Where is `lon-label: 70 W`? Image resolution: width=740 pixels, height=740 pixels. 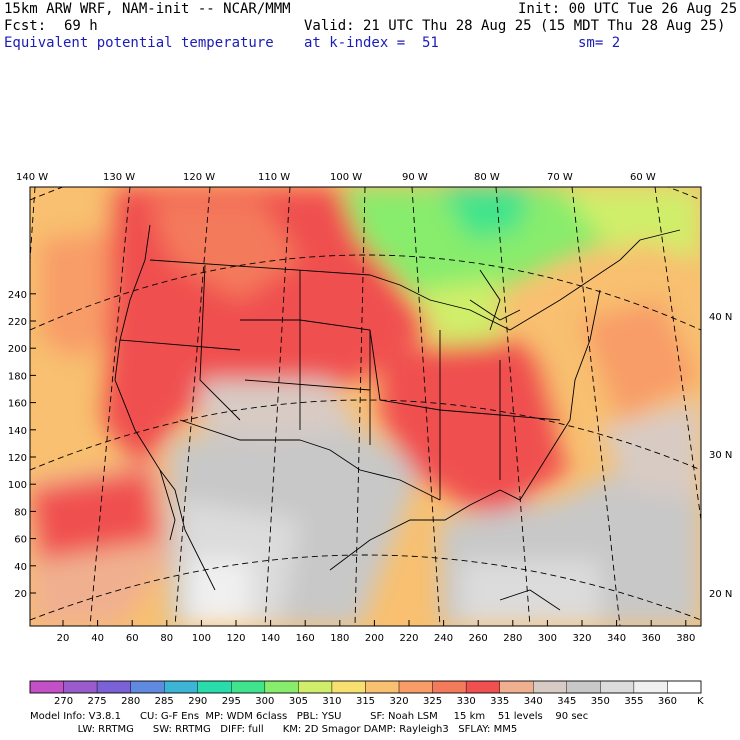
lon-label: 70 W is located at coordinates (560, 177).